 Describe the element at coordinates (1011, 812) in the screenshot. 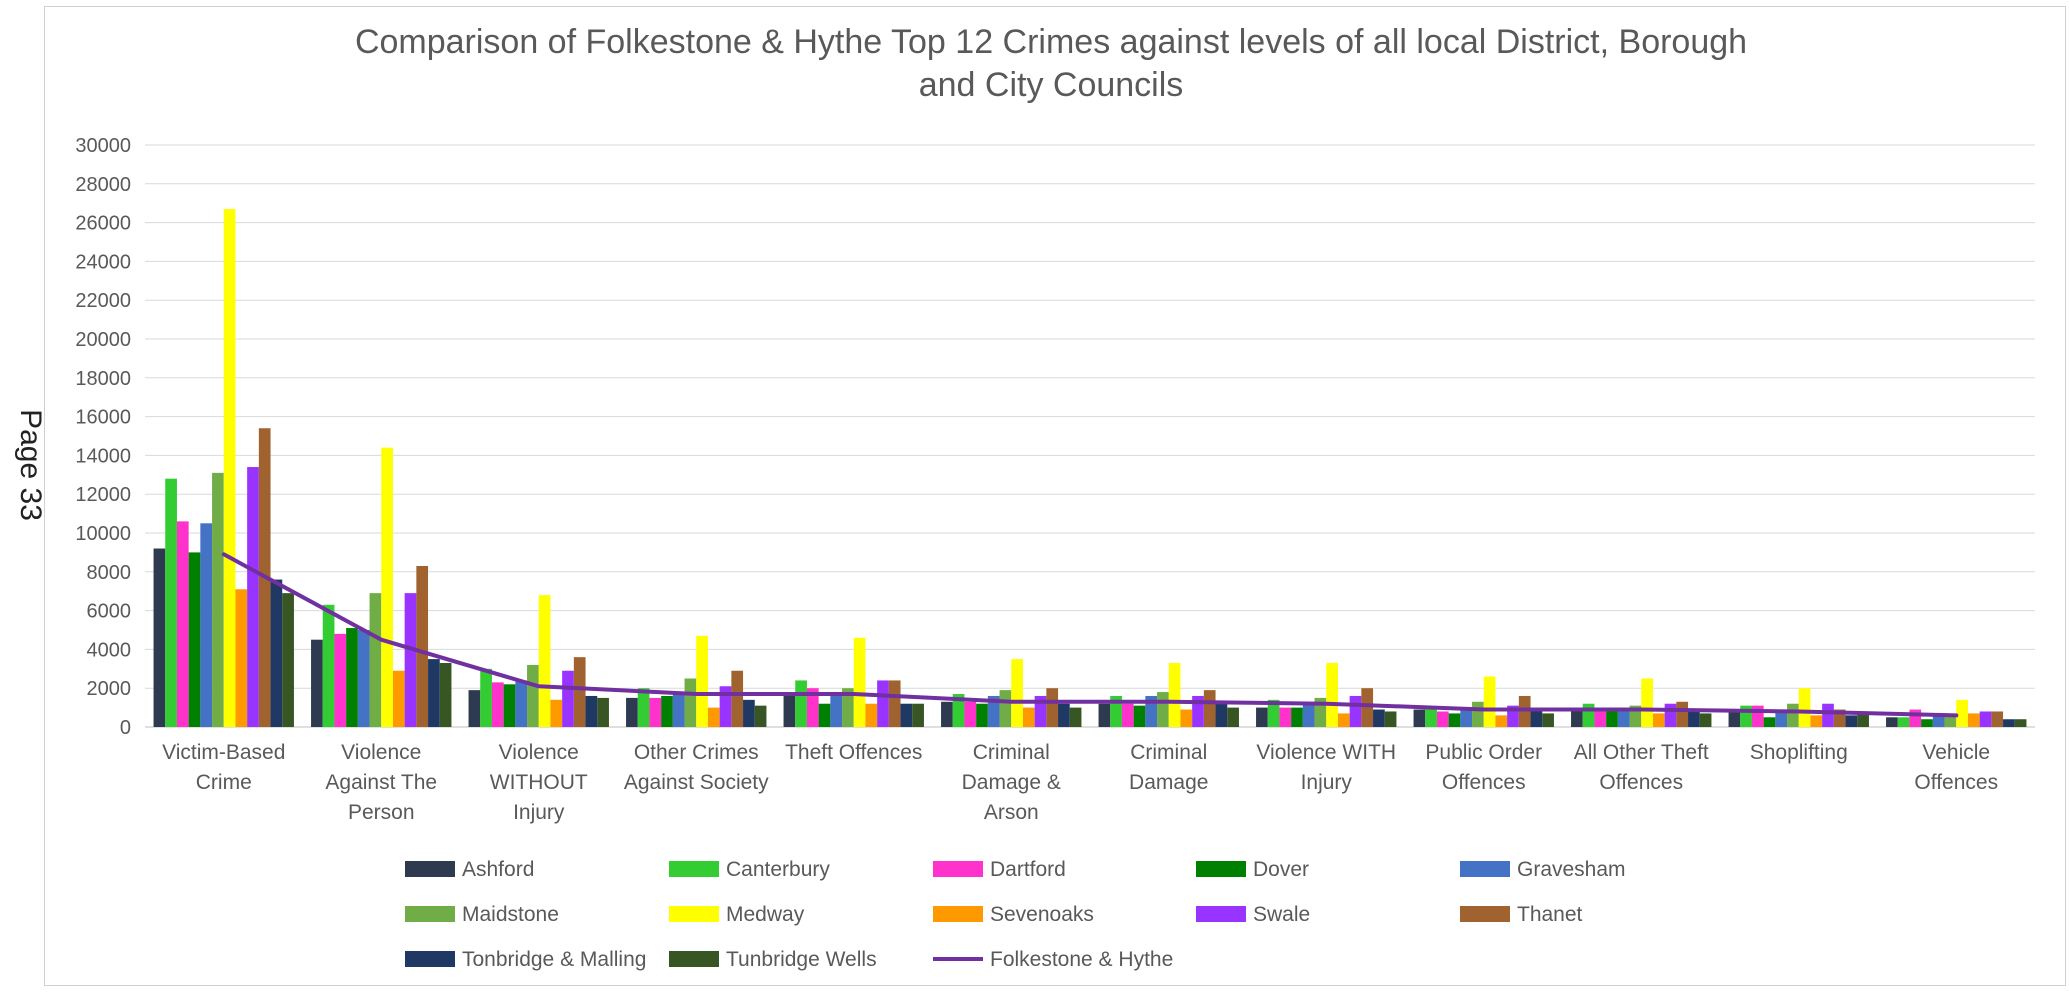

I see `x-tick-label: Arson` at that location.